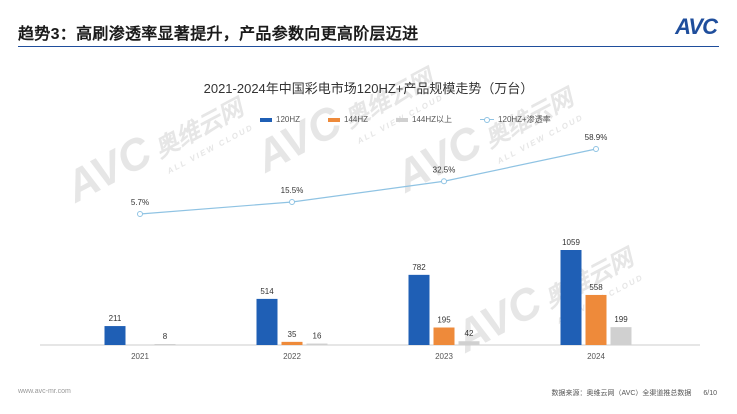 The image size is (737, 414). Describe the element at coordinates (621, 393) in the screenshot. I see `footer-source-text: 数据来源：奥维云网（AVC）全渠道推总数据` at that location.